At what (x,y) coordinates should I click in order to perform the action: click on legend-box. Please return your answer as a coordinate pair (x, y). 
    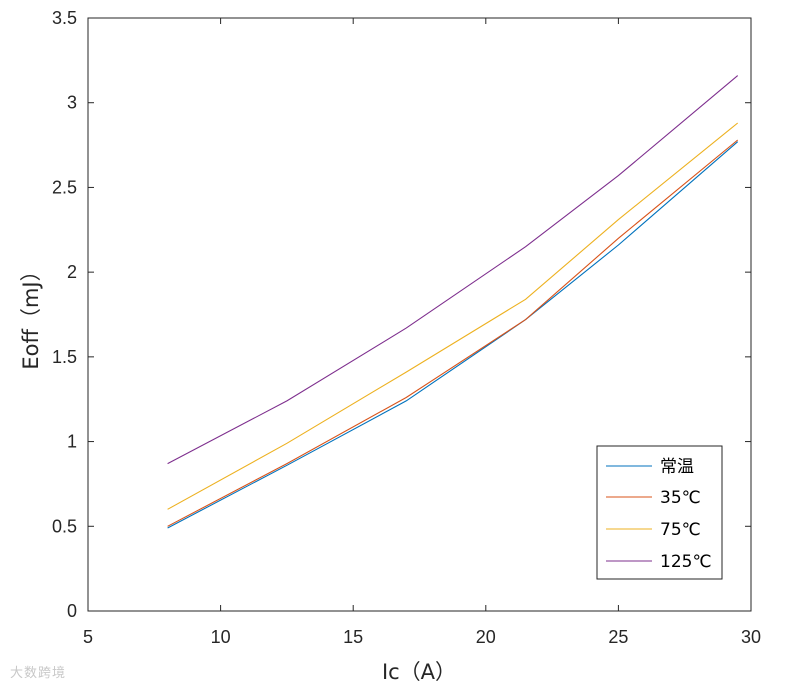
    Looking at the image, I should click on (659, 512).